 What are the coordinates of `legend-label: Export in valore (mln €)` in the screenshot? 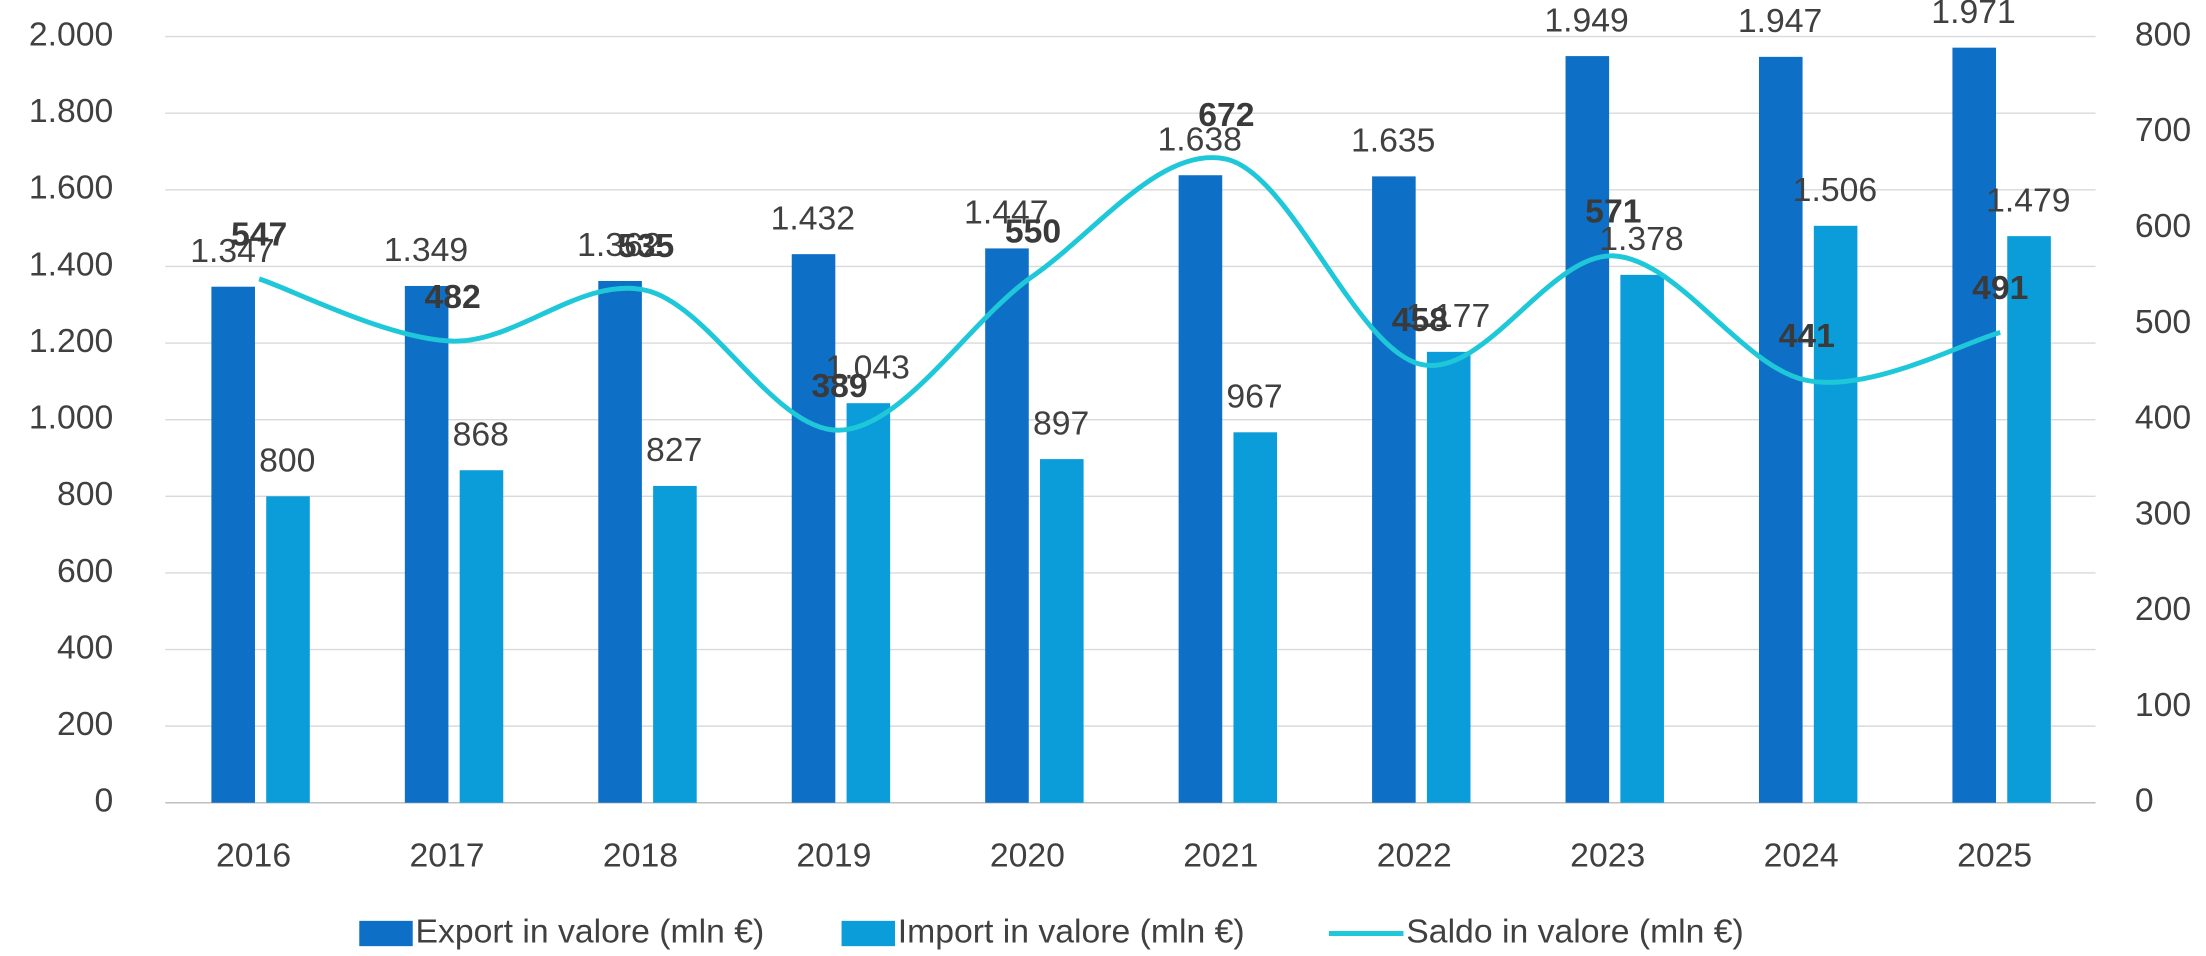 It's located at (590, 931).